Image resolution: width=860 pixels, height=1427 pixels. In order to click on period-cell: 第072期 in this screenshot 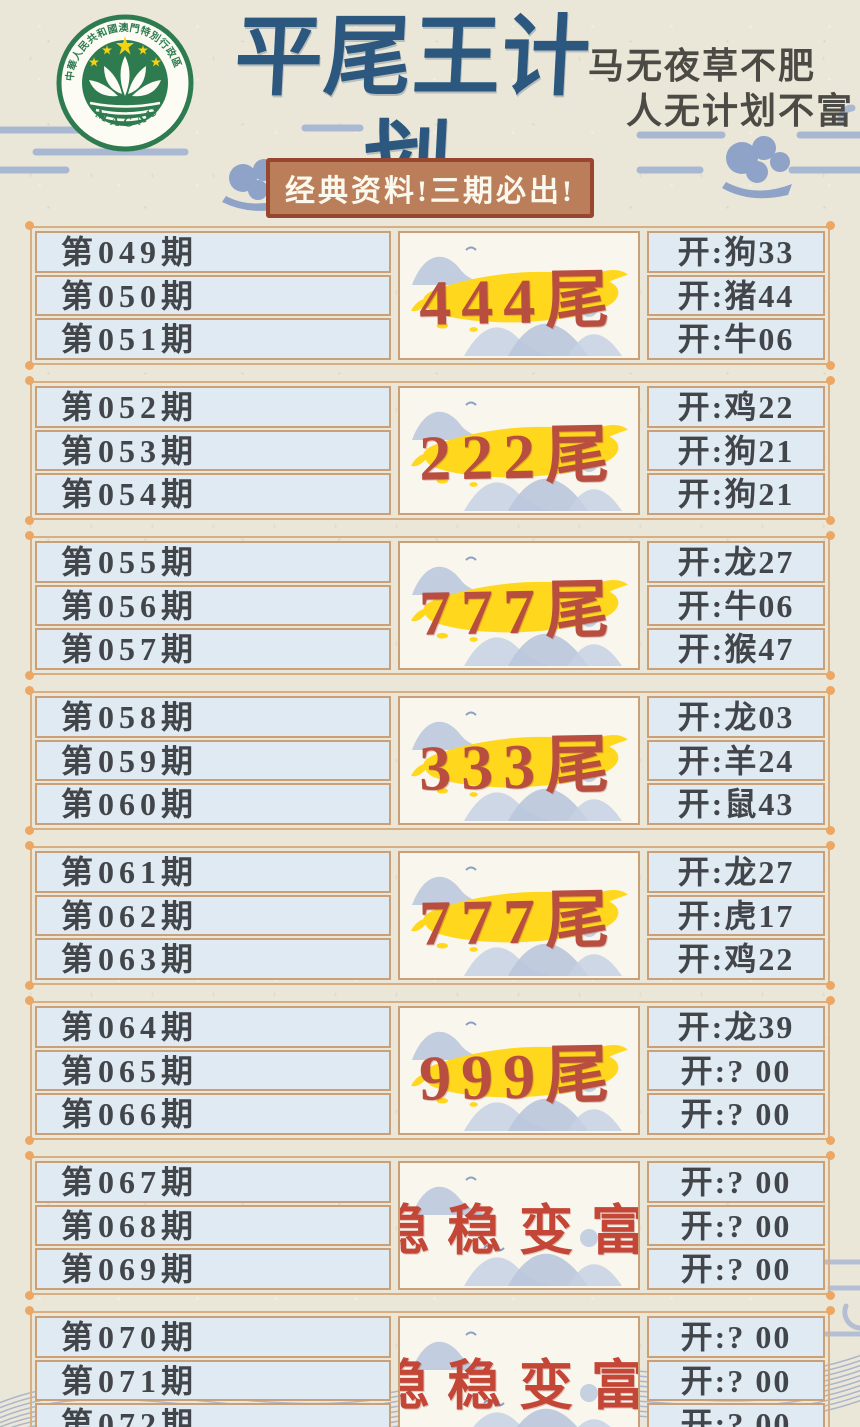, I will do `click(213, 1415)`.